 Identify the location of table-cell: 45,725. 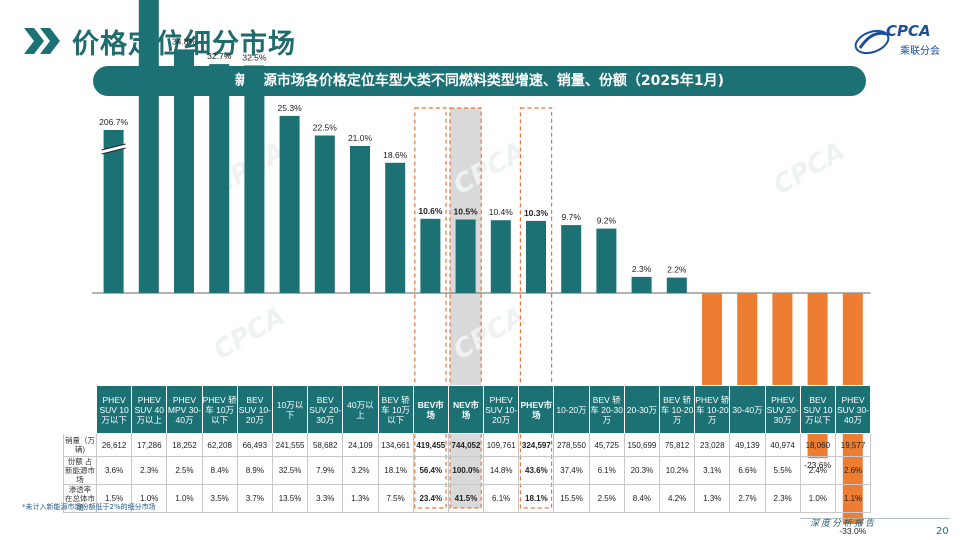
(606, 445).